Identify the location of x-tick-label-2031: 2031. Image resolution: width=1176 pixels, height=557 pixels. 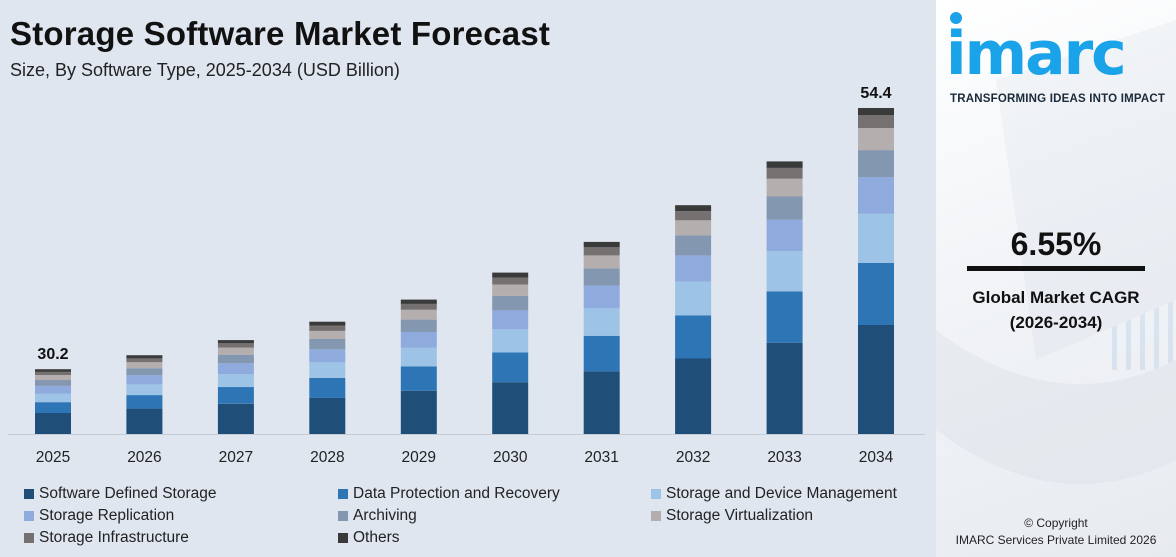
(601, 457).